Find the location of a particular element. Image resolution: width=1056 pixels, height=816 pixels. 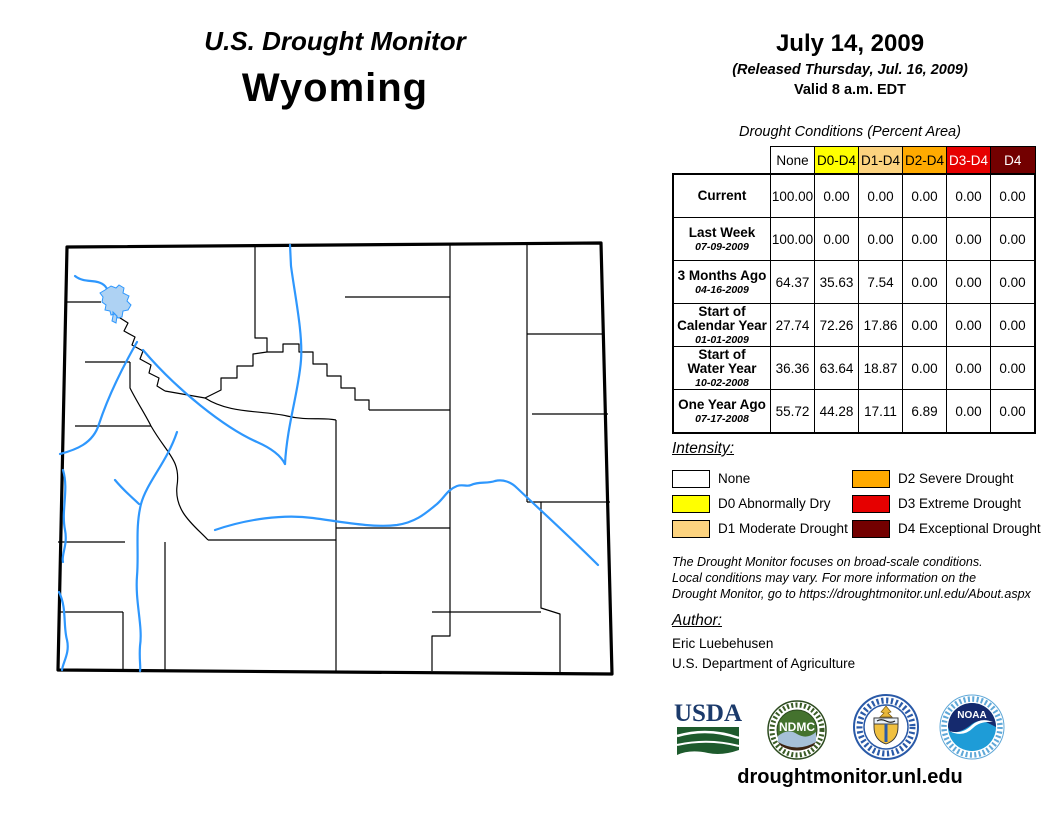

row-label: Last Week is located at coordinates (722, 232).